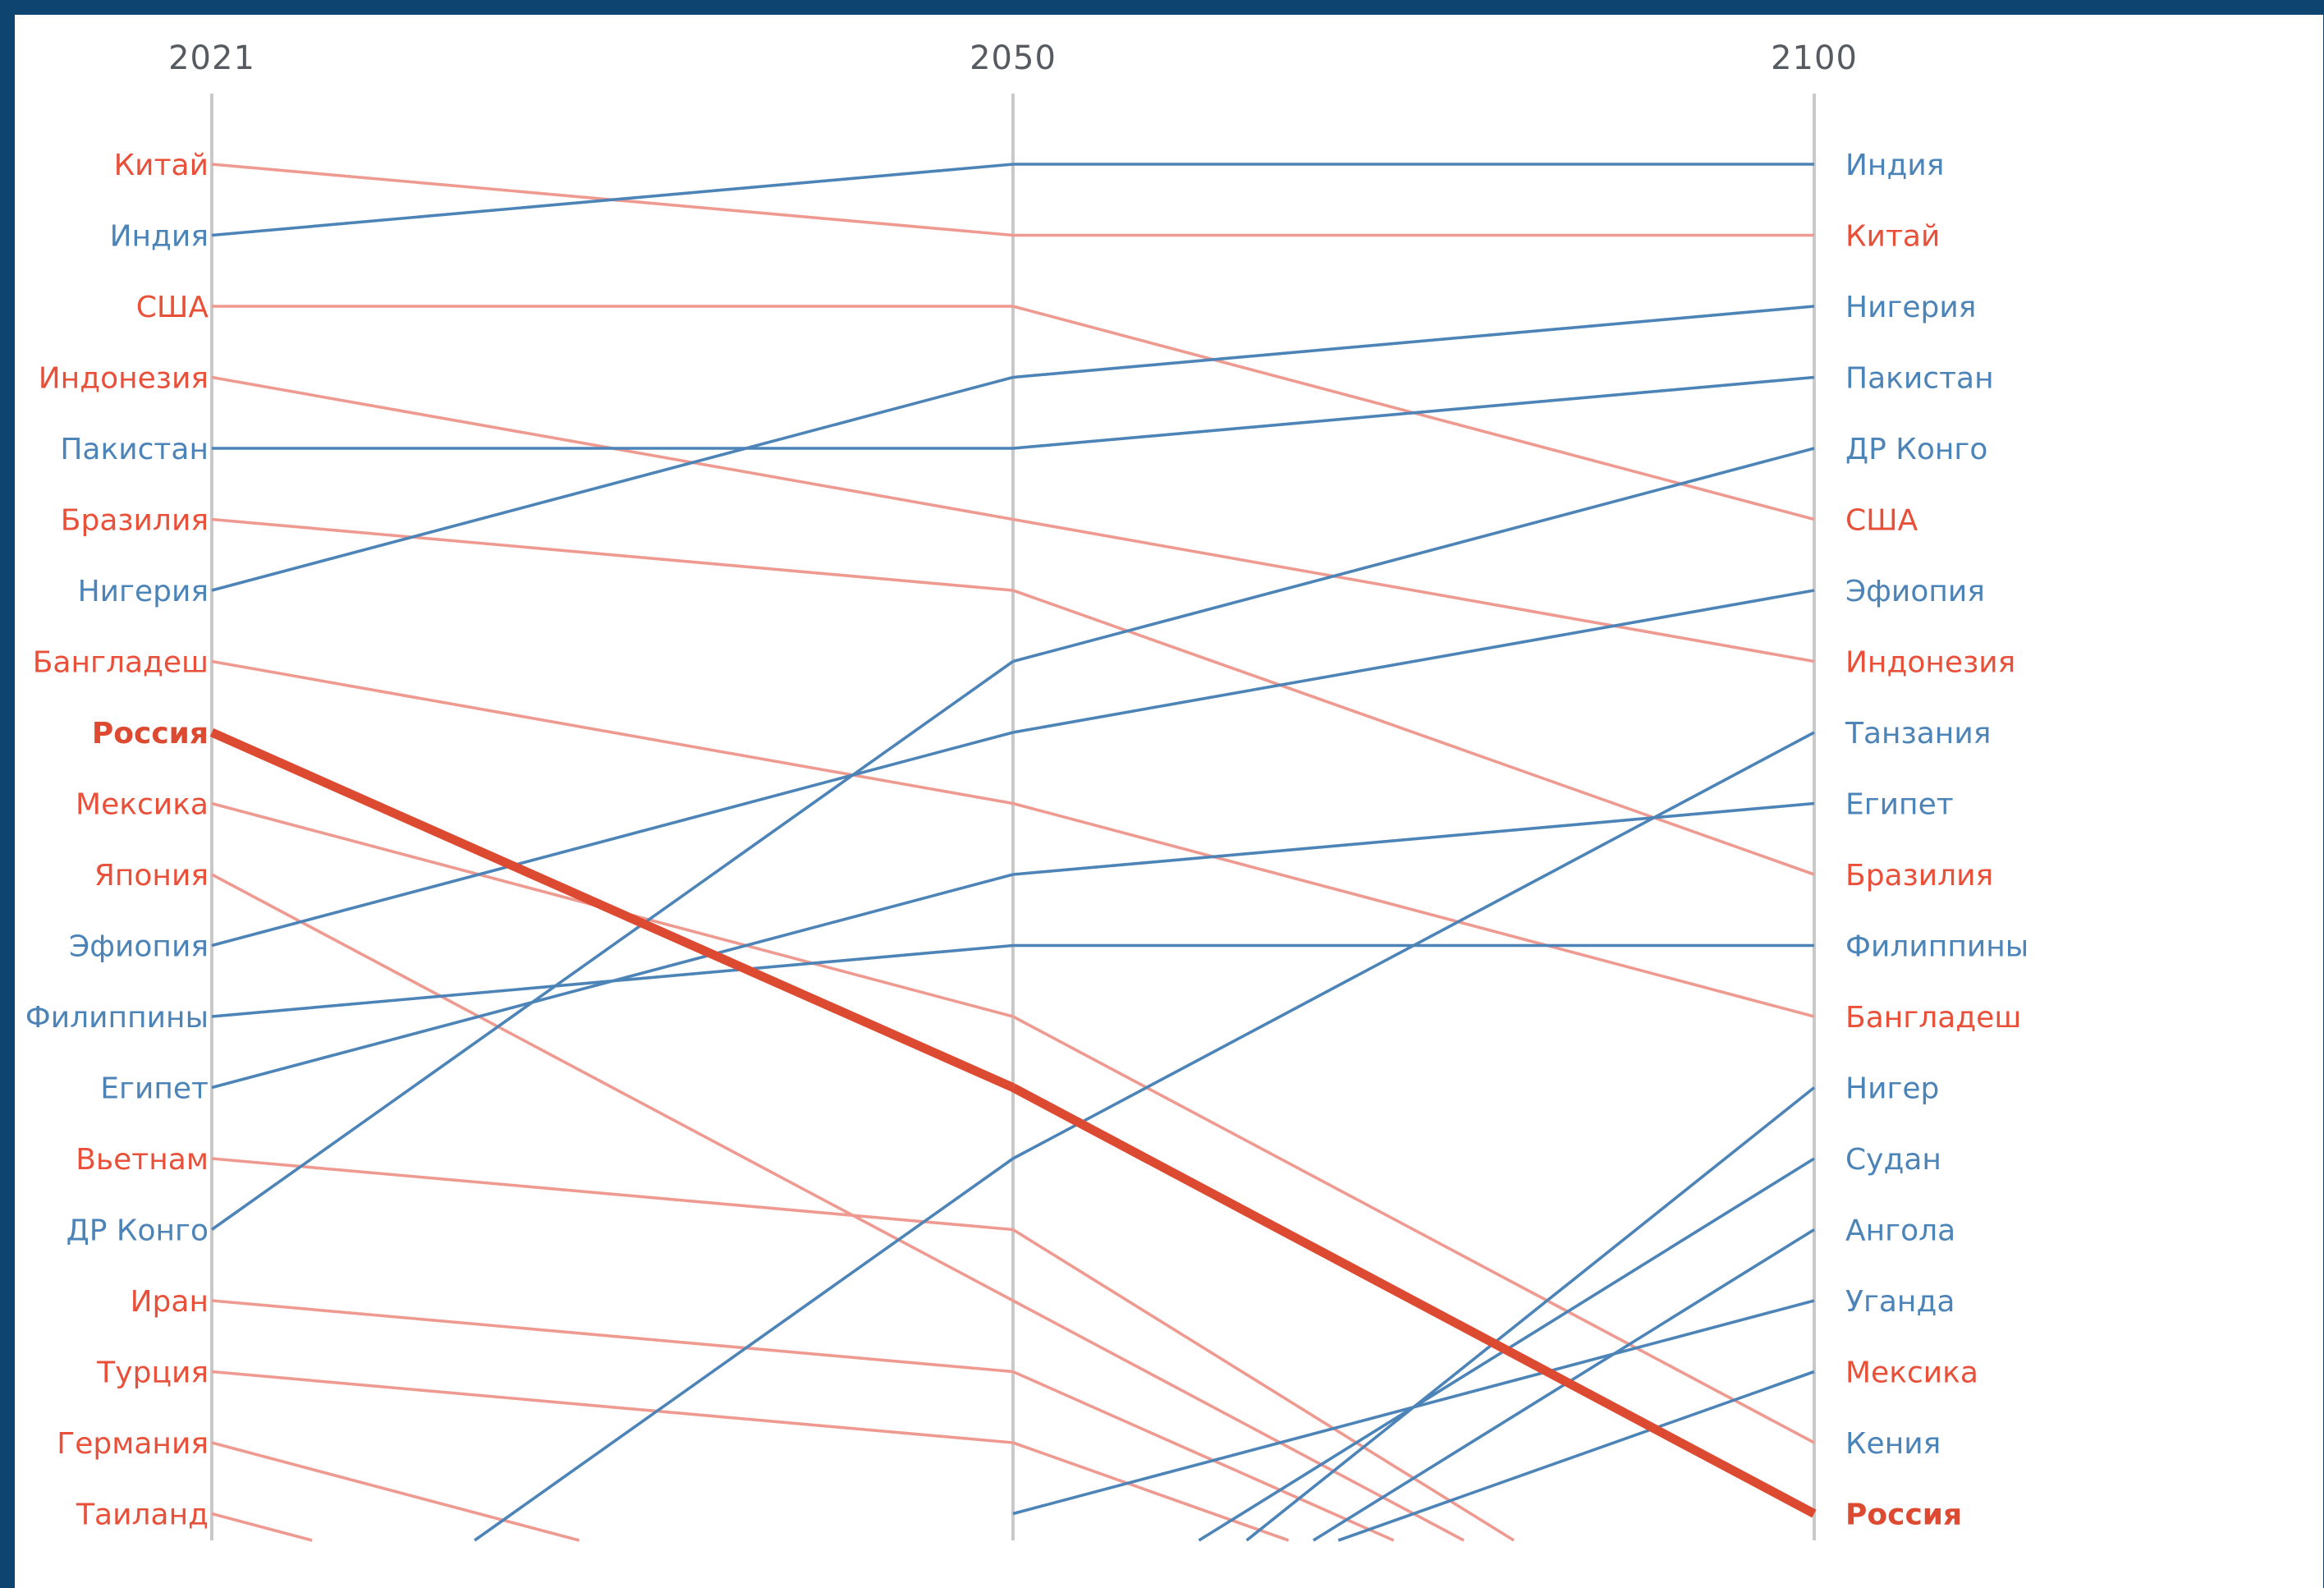 The height and width of the screenshot is (1588, 2324). What do you see at coordinates (121, 663) in the screenshot?
I see `label-2021-Бангладеш: Бангладеш` at bounding box center [121, 663].